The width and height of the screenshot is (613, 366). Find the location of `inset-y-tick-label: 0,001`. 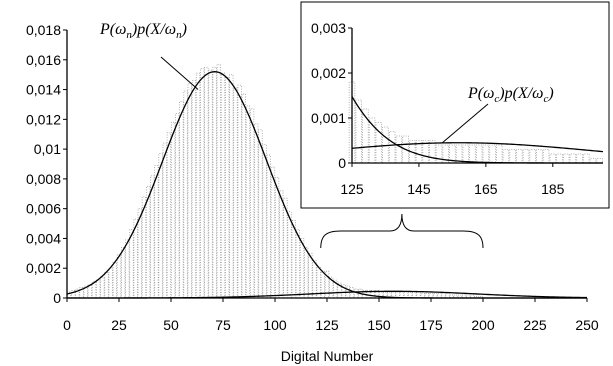

inset-y-tick-label: 0,001 is located at coordinates (328, 118).